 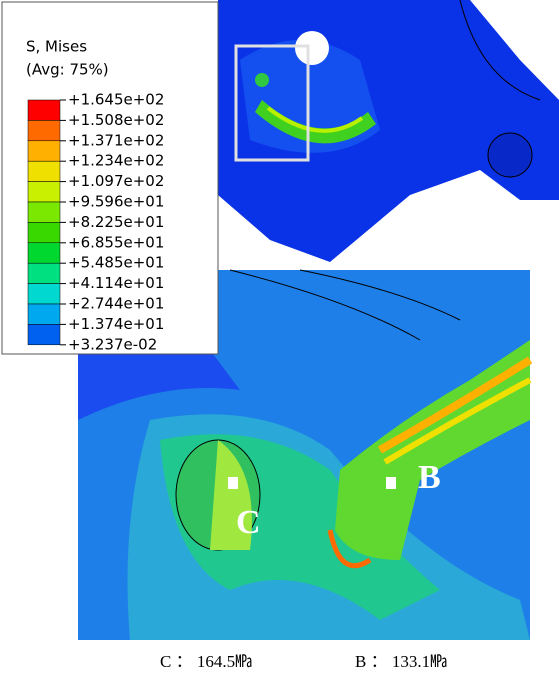 I want to click on legend-label: +3.237e-02, so click(x=112, y=344).